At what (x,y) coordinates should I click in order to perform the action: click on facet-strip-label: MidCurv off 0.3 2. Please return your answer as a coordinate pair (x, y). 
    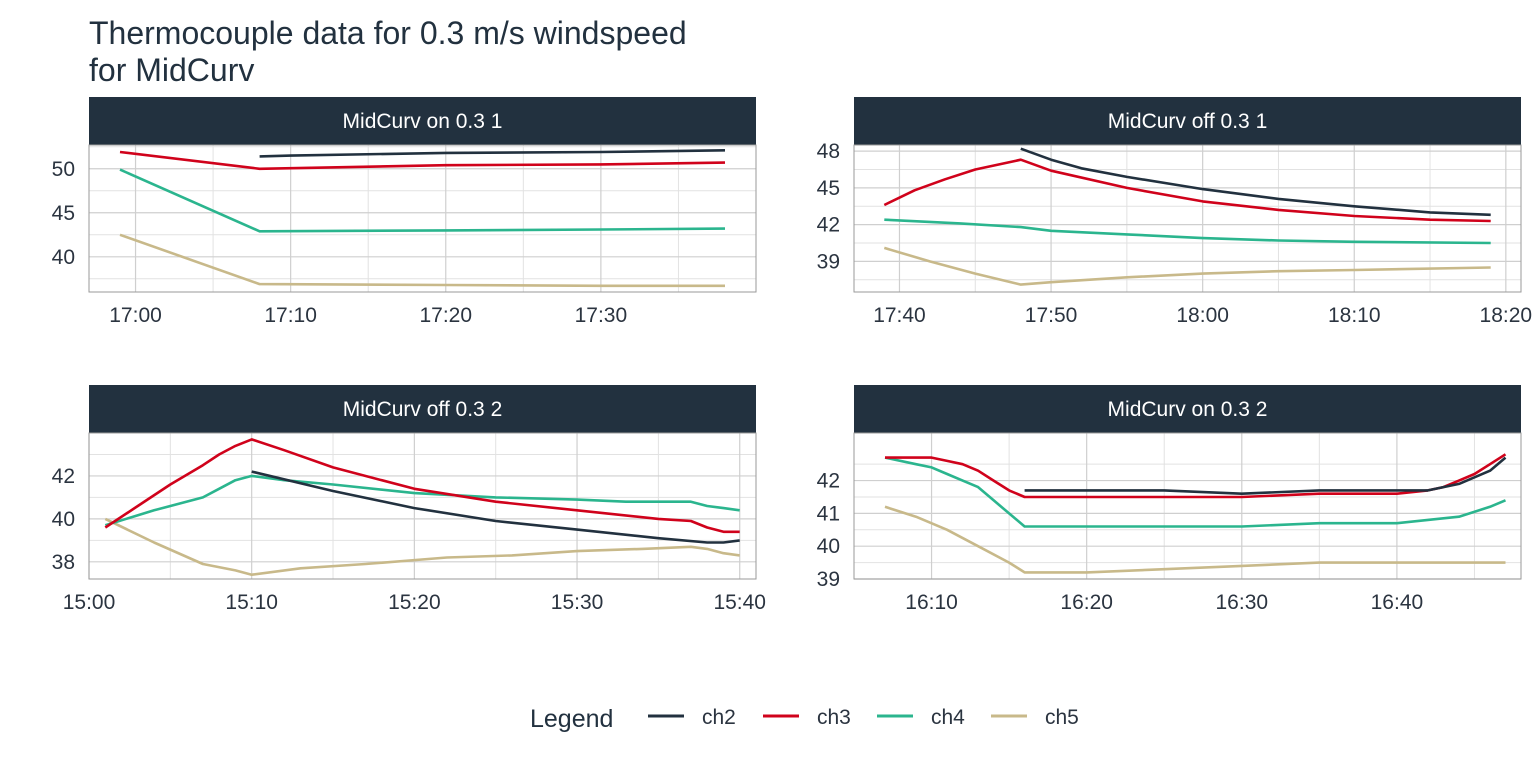
    Looking at the image, I should click on (423, 409).